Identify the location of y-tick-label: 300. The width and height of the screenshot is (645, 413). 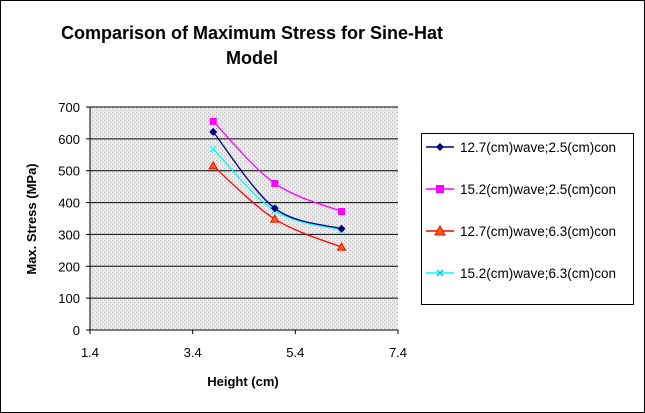
(69, 234).